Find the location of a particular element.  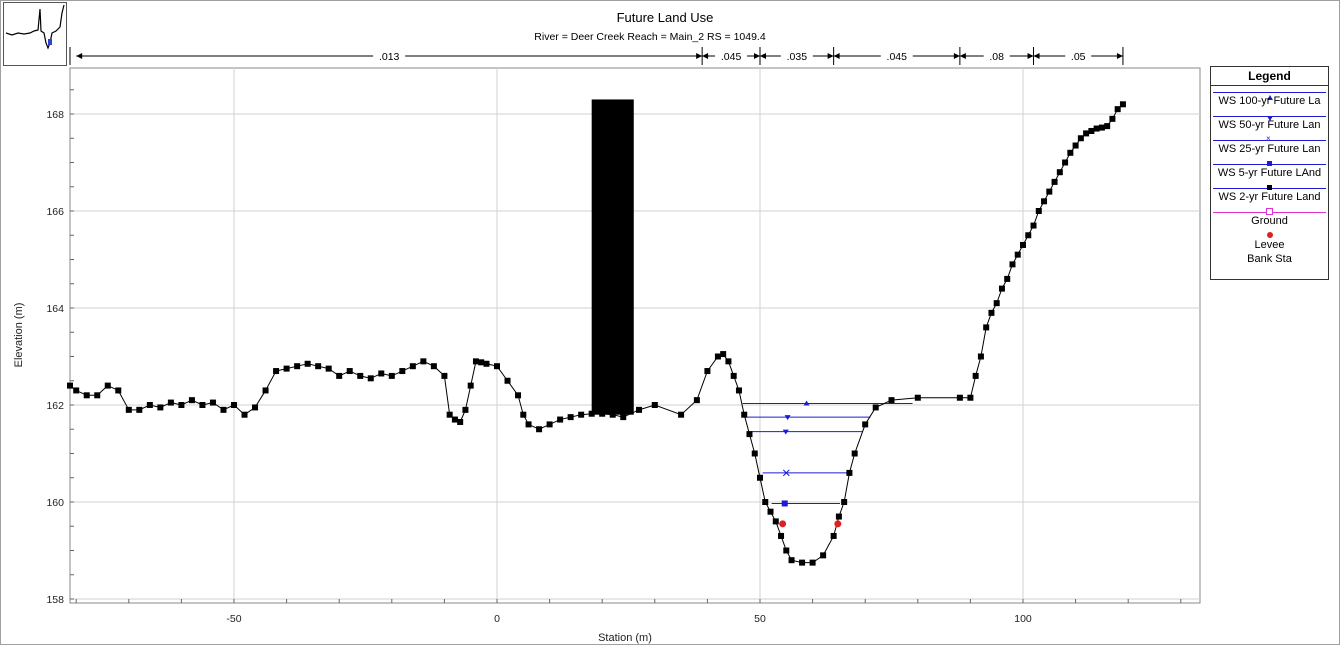

obstruction-block is located at coordinates (612, 257).